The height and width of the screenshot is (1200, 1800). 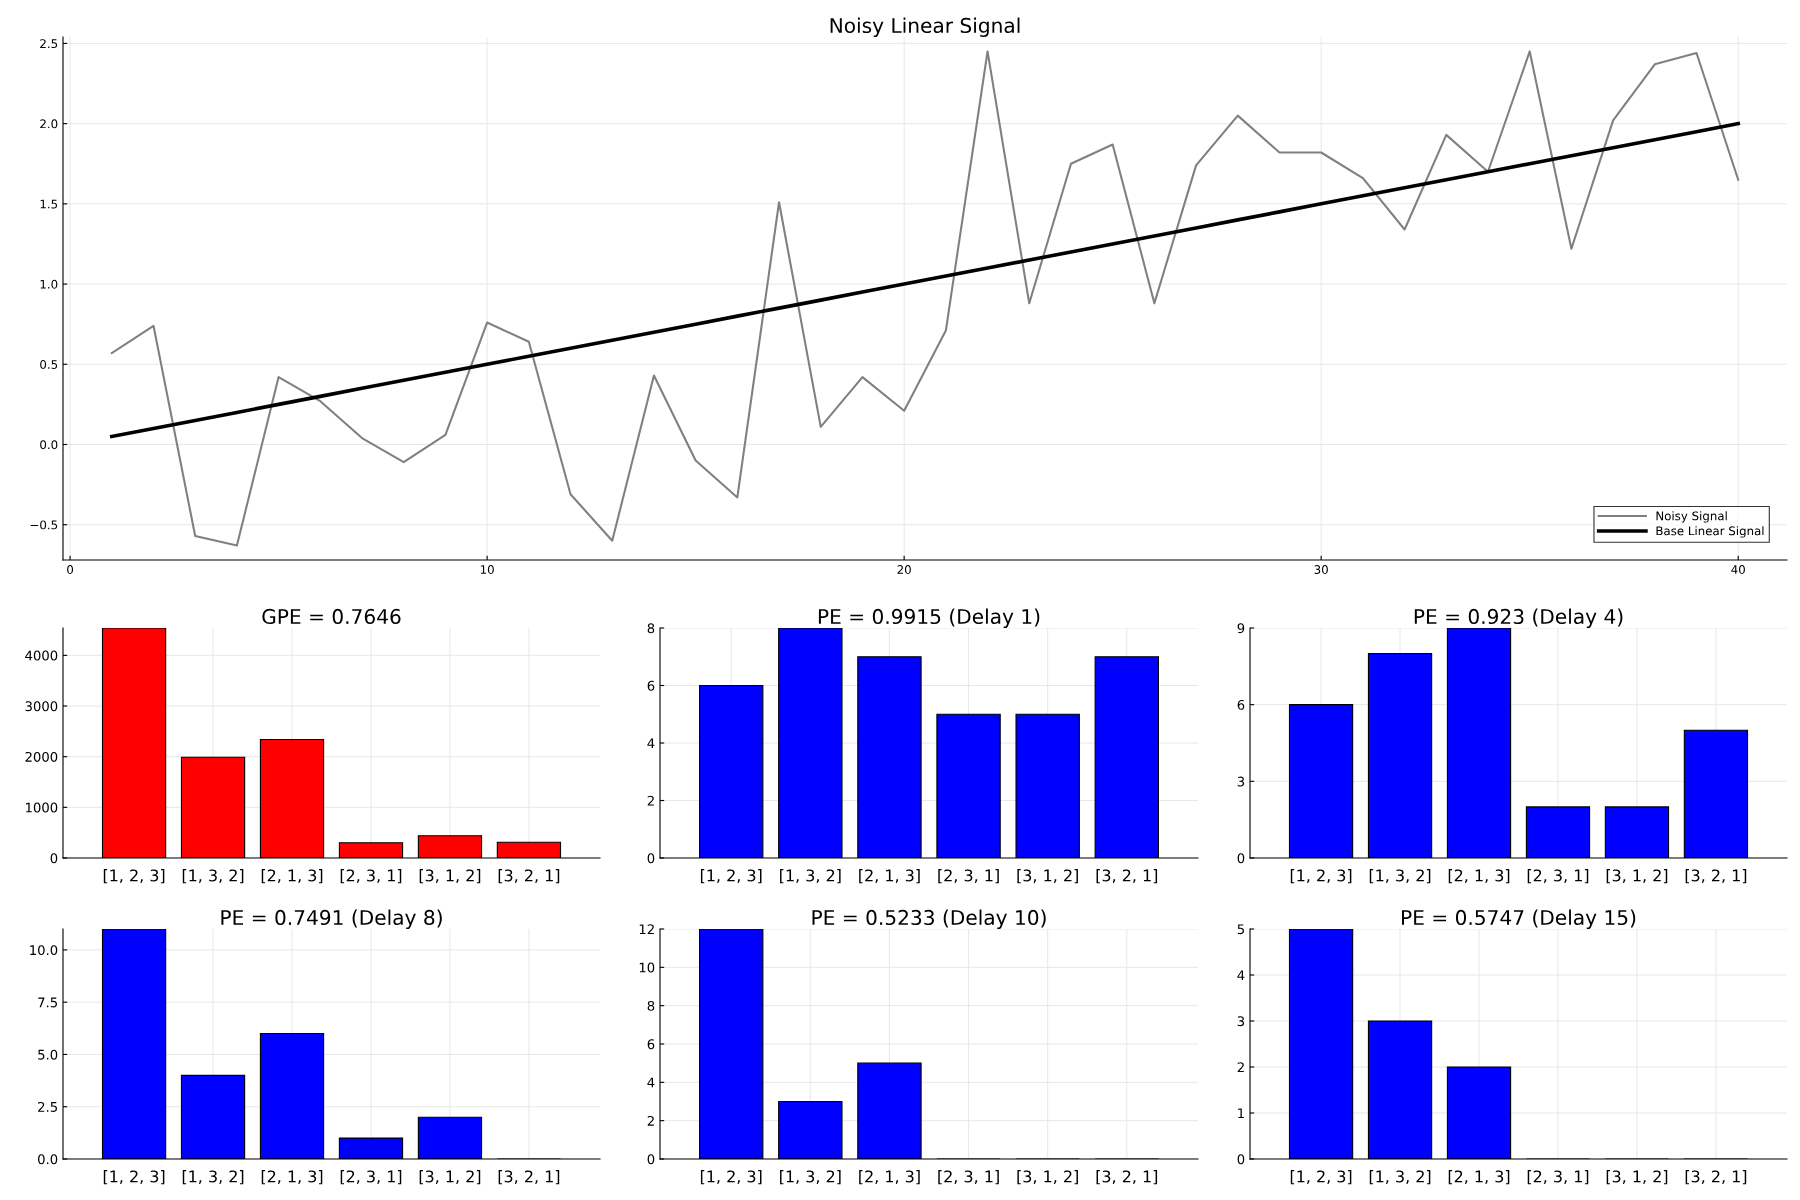 What do you see at coordinates (49, 204) in the screenshot?
I see `y-tick-label: 1.5` at bounding box center [49, 204].